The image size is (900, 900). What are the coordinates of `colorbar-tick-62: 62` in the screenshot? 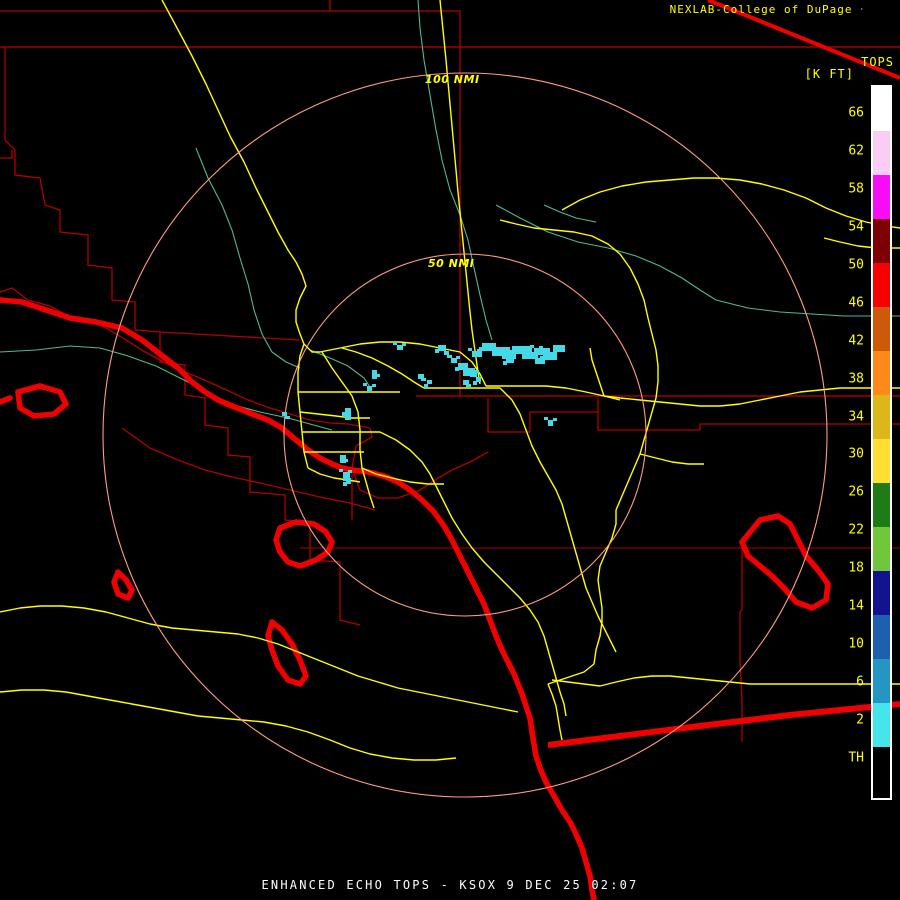 It's located at (856, 151).